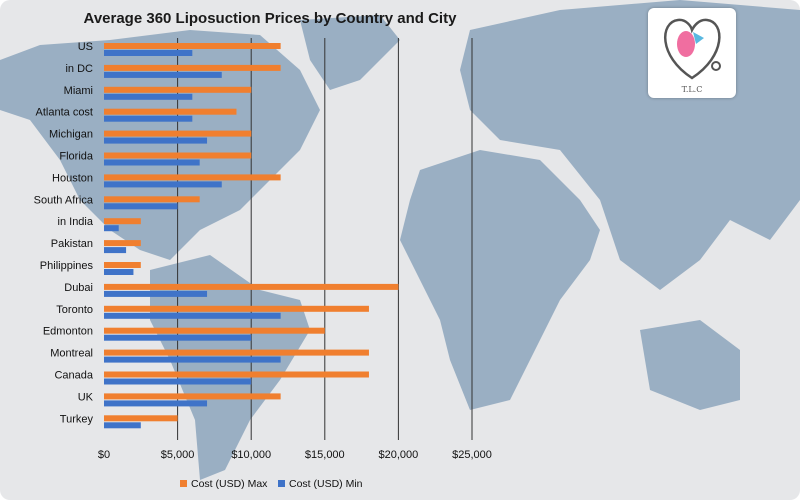 This screenshot has width=800, height=500. What do you see at coordinates (64, 200) in the screenshot?
I see `category-label: South Africa` at bounding box center [64, 200].